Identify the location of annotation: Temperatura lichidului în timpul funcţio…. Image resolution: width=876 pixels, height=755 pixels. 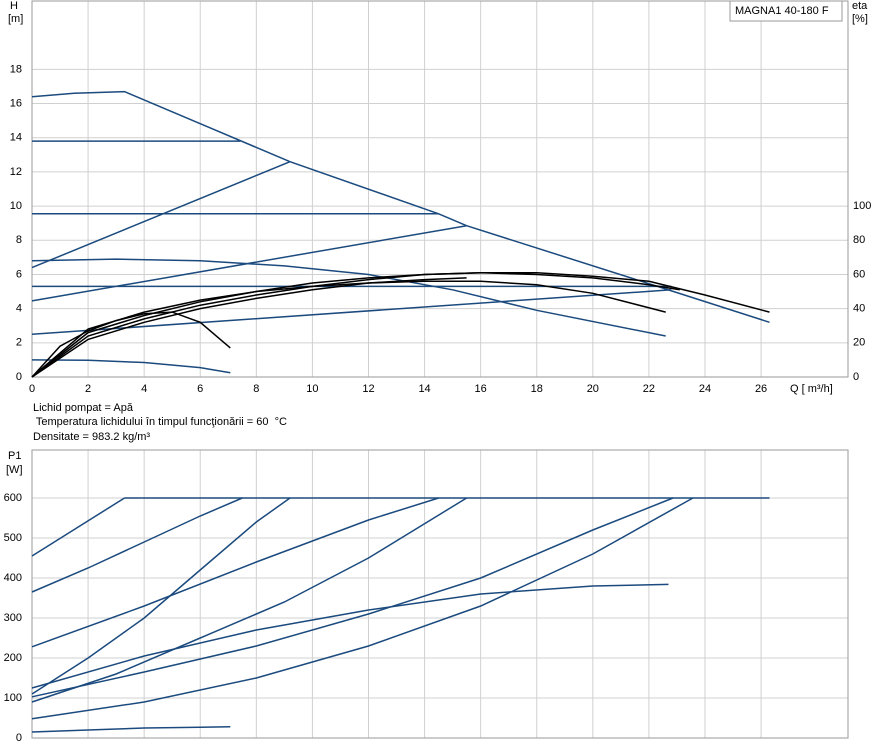
(160, 422).